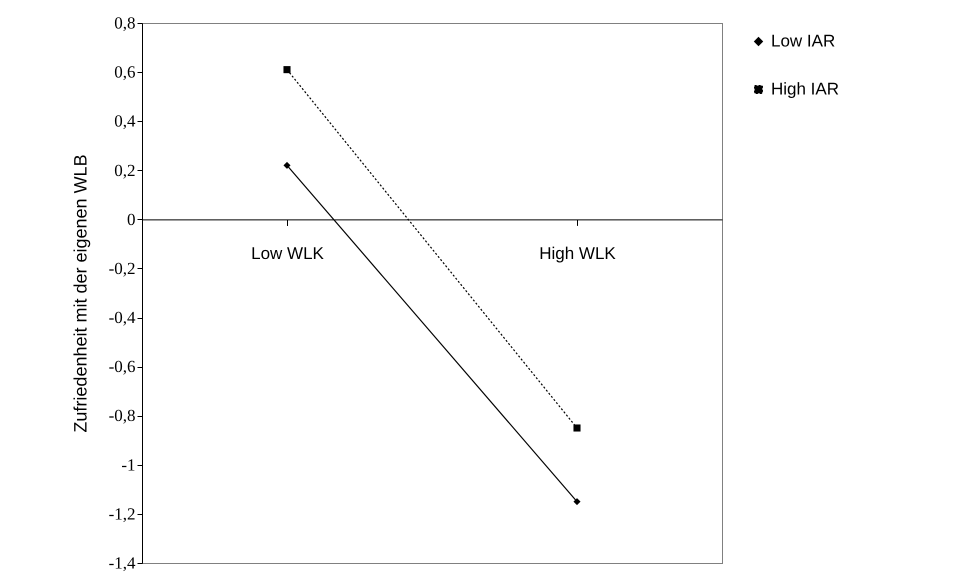 The width and height of the screenshot is (966, 576). I want to click on x-tick-label: Low WLK, so click(288, 253).